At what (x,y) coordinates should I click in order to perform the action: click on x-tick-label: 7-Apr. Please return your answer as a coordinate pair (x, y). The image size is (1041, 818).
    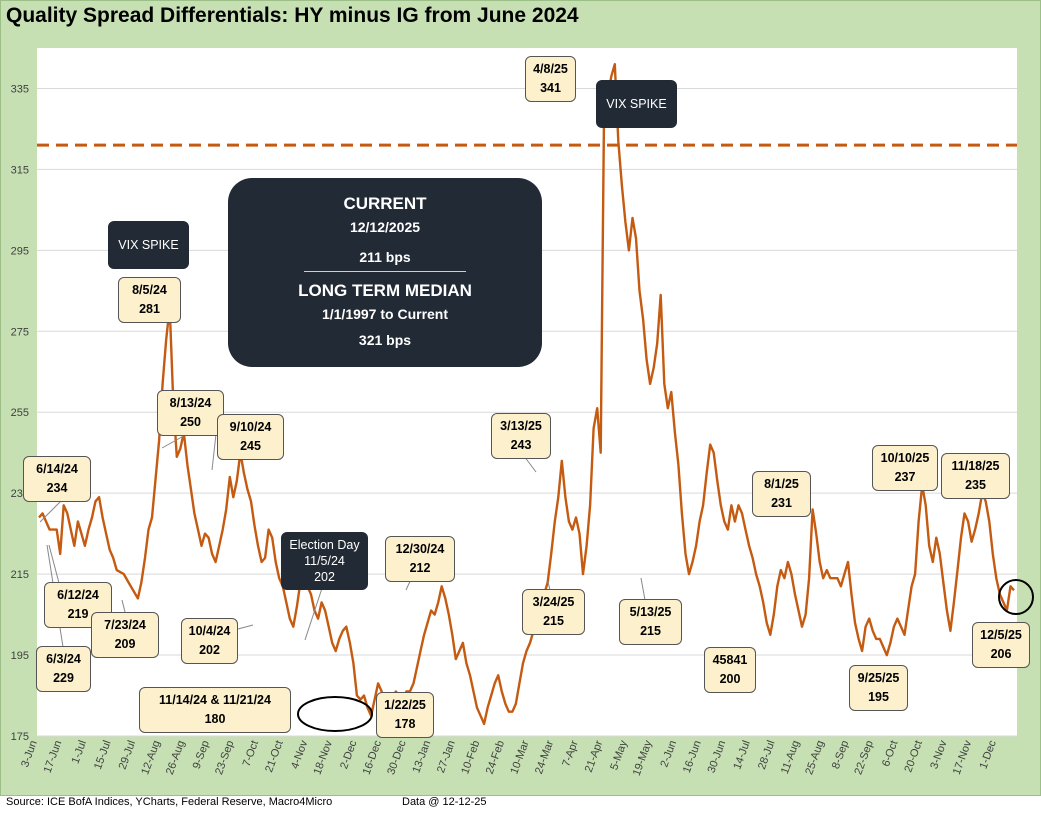
    Looking at the image, I should click on (570, 754).